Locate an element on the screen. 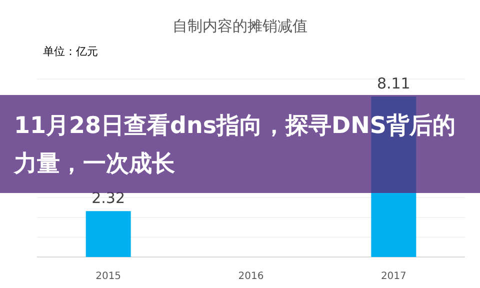  chart-title: 自制内容的摊销减值 is located at coordinates (240, 26).